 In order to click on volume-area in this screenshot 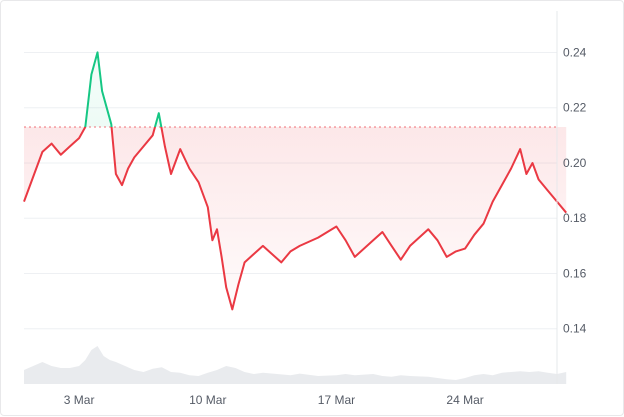, I will do `click(295, 365)`.